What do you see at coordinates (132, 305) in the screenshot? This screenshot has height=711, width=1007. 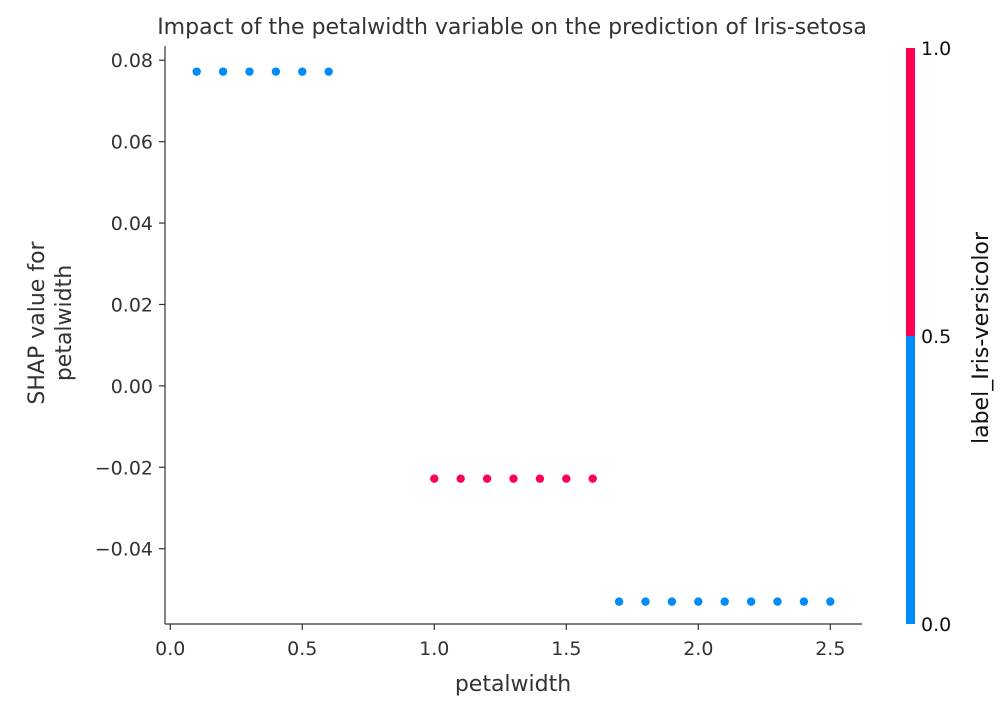 I see `y-tick-label: 0.02` at bounding box center [132, 305].